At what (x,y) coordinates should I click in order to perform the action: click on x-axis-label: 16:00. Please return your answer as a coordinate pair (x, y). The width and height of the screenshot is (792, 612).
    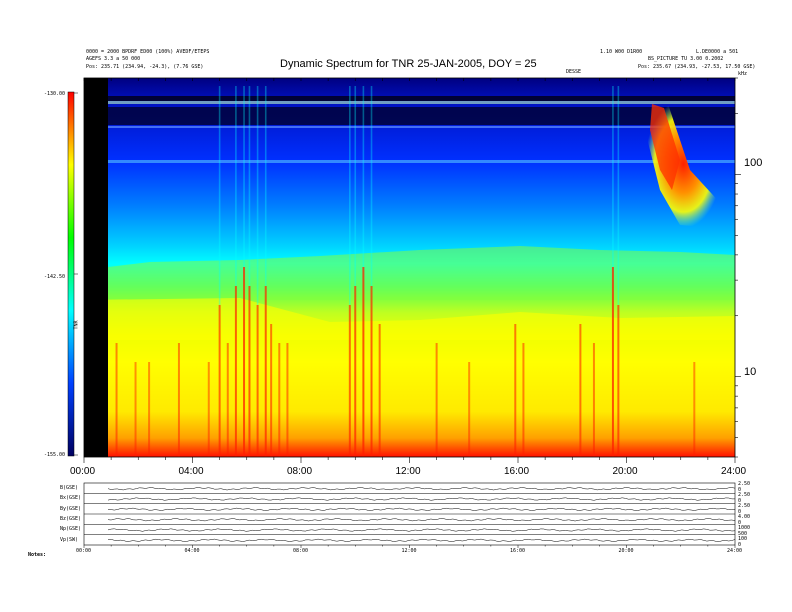
    Looking at the image, I should click on (517, 471).